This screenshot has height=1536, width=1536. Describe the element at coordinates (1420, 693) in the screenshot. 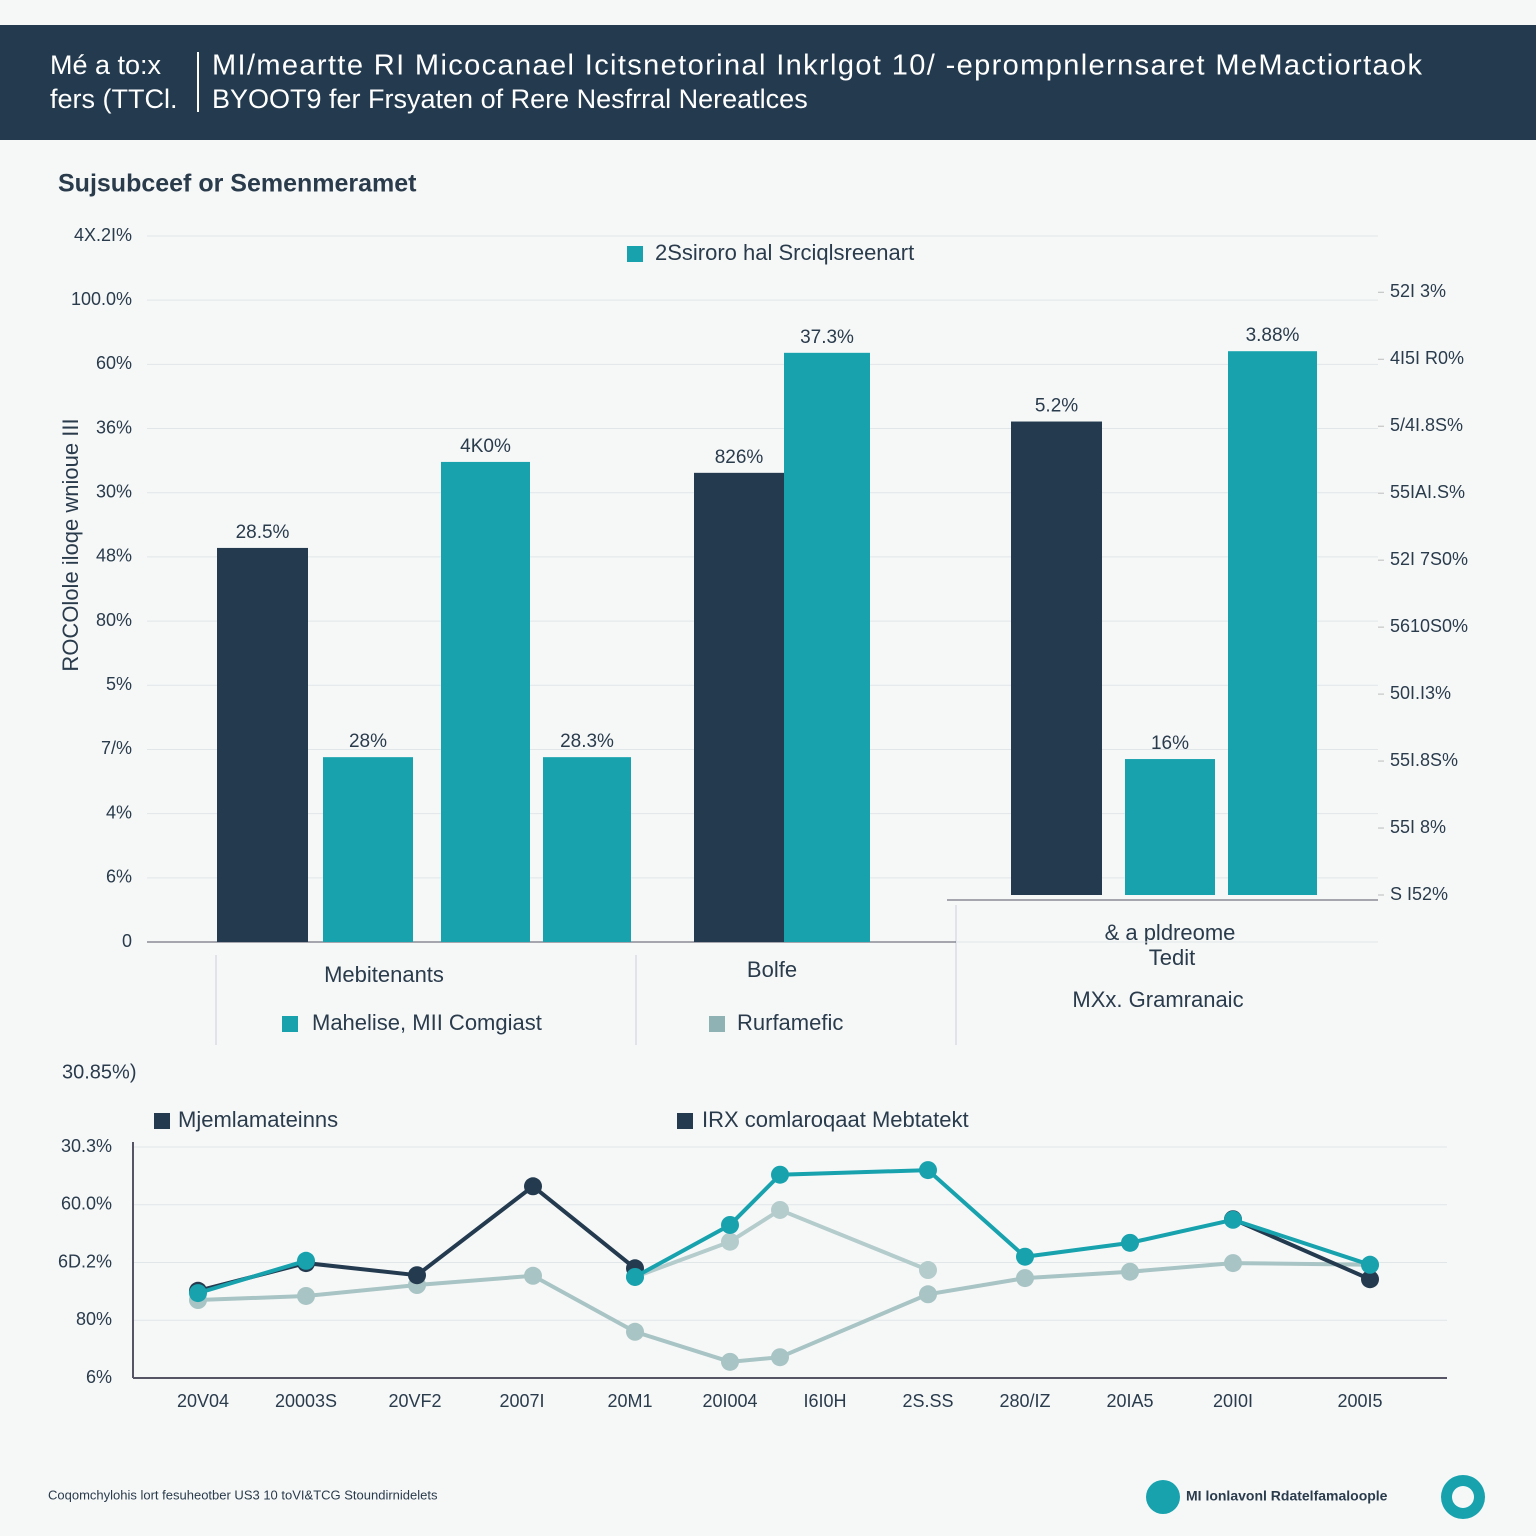

I see `y2-tick-label: 50I.I3%` at that location.